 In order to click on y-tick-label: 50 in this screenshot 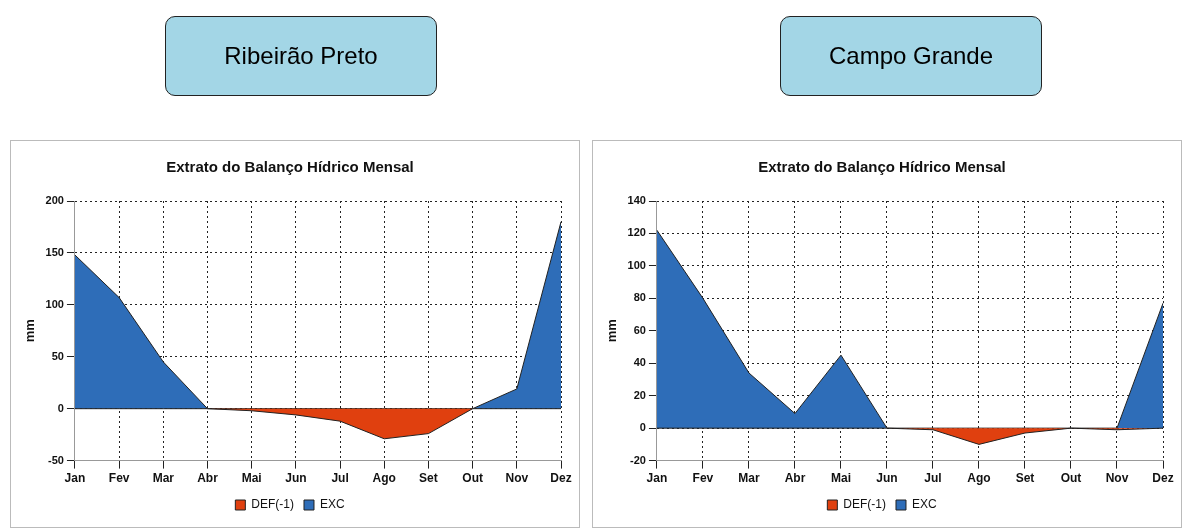, I will do `click(57, 355)`.